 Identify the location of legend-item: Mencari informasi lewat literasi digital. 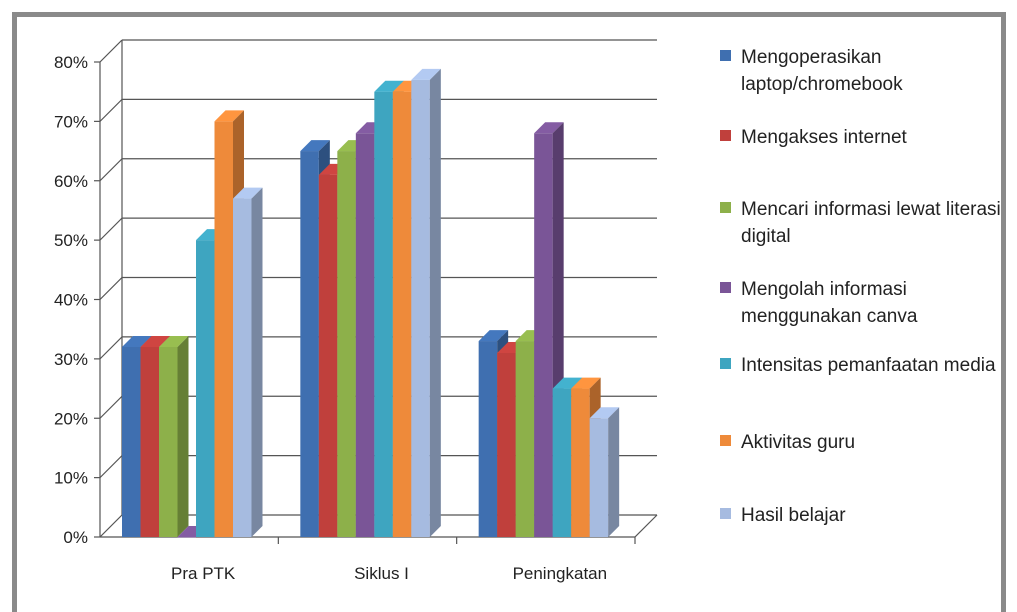
(860, 223).